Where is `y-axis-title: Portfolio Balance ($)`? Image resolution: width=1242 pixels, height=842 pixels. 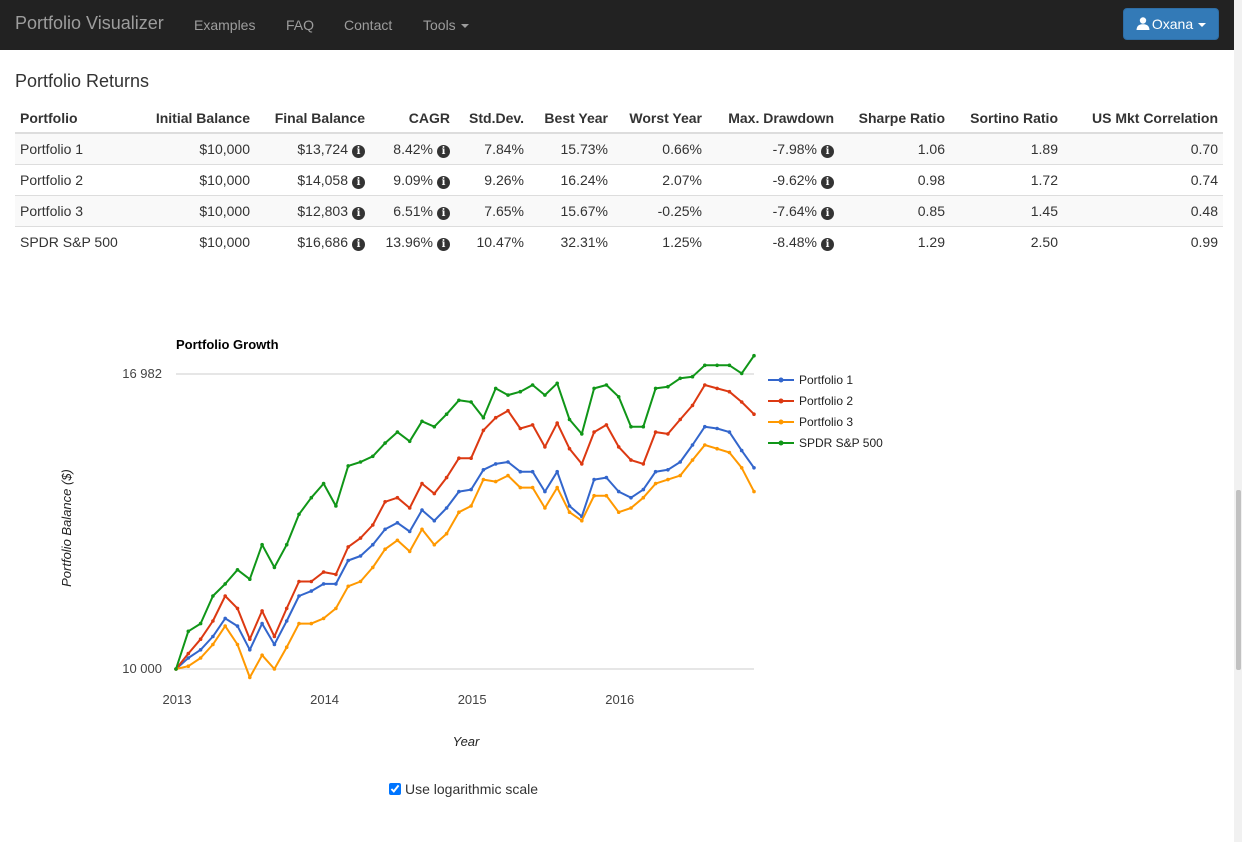 y-axis-title: Portfolio Balance ($) is located at coordinates (66, 528).